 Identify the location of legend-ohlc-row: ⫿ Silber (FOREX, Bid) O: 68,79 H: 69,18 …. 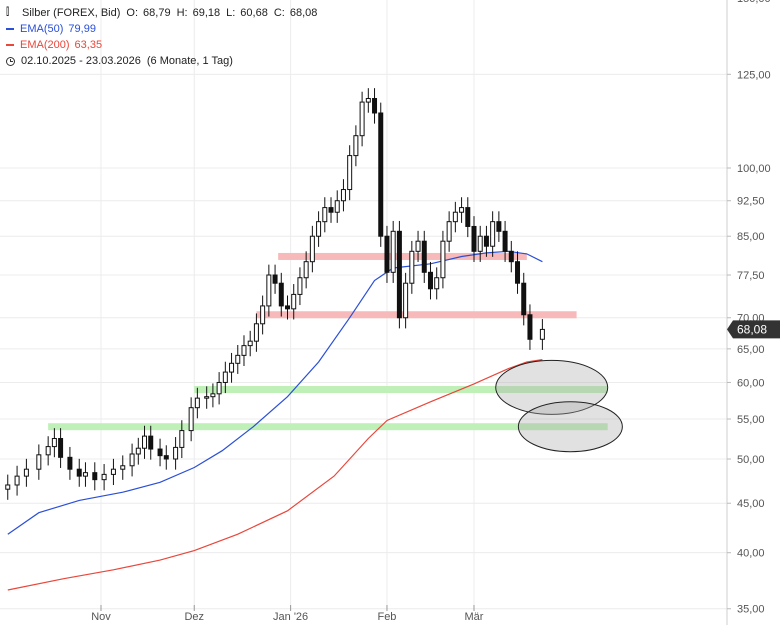
(161, 13).